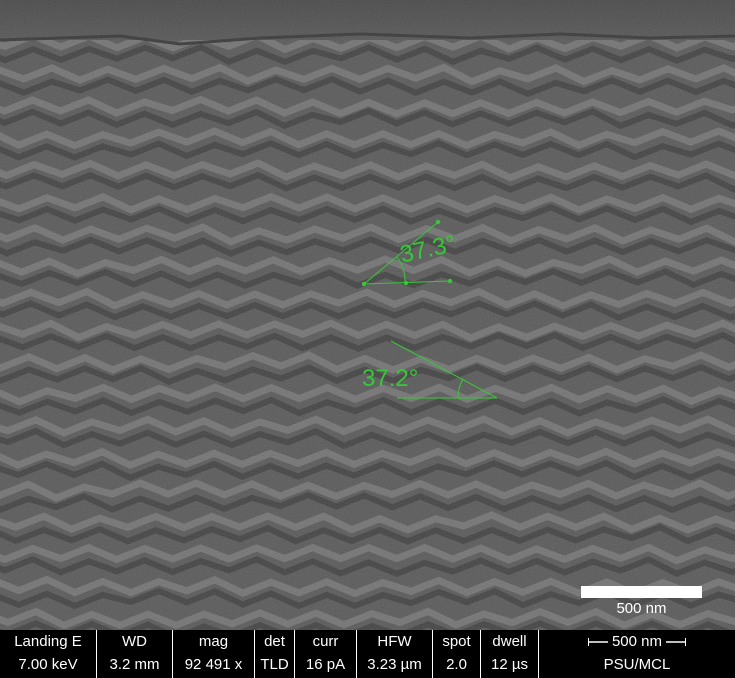 The width and height of the screenshot is (735, 678). What do you see at coordinates (274, 641) in the screenshot?
I see `databar-header: det` at bounding box center [274, 641].